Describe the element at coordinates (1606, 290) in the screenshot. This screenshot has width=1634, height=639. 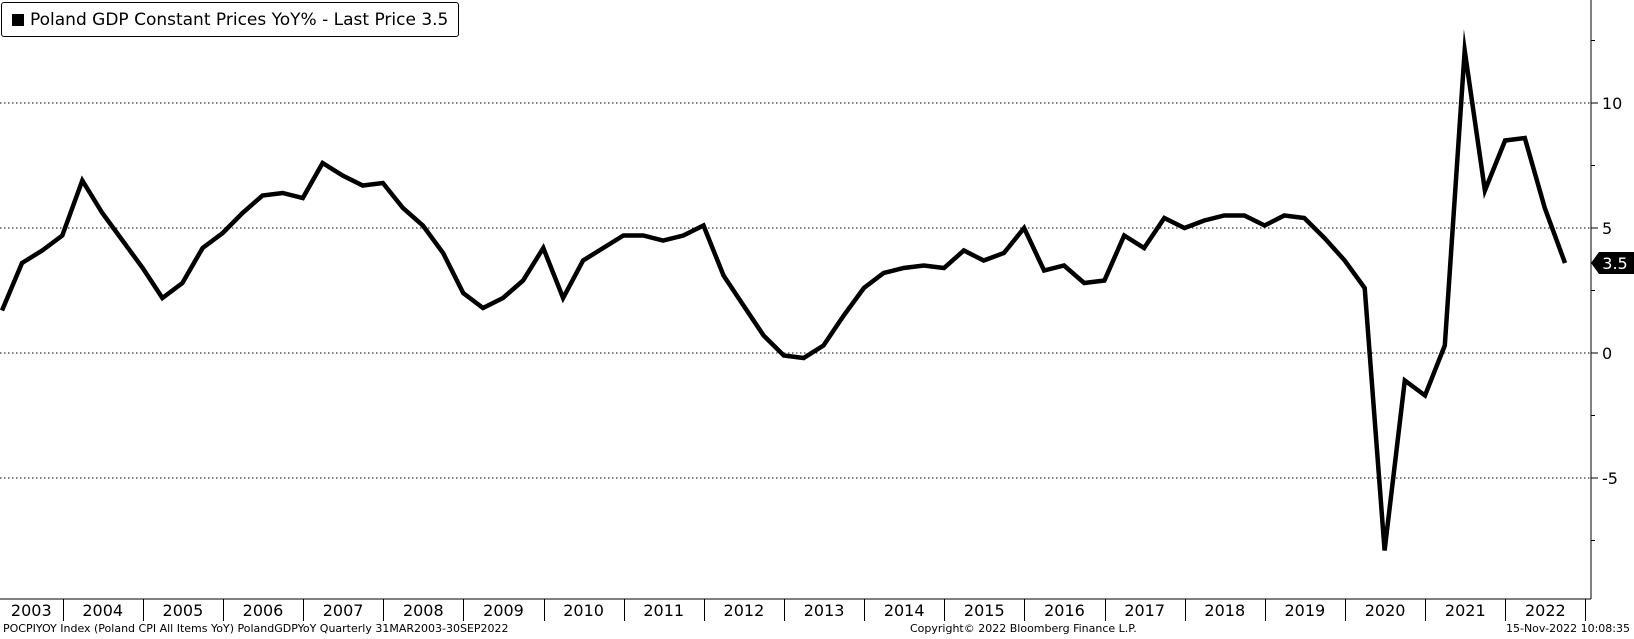
I see `y-axis-ticks: 10 5 0 -5` at that location.